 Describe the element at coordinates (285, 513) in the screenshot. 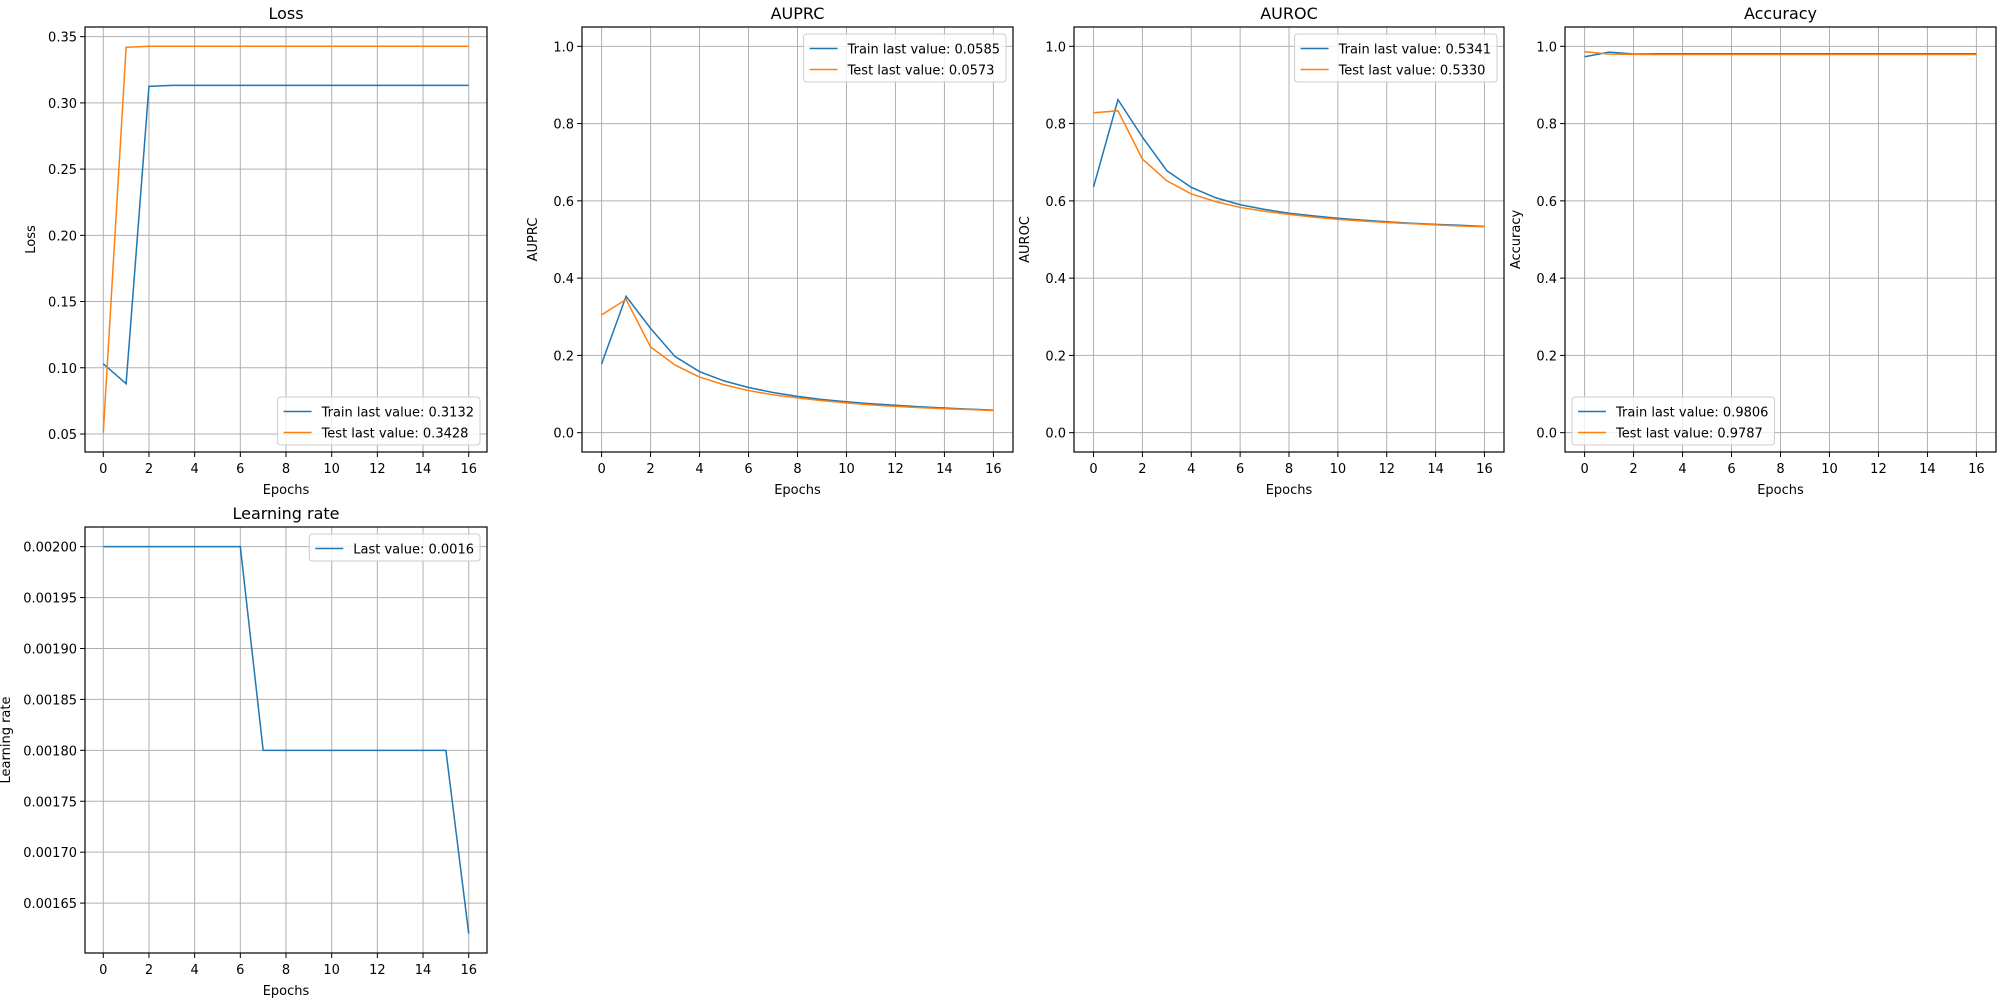

I see `chart-title: Learning rate` at that location.